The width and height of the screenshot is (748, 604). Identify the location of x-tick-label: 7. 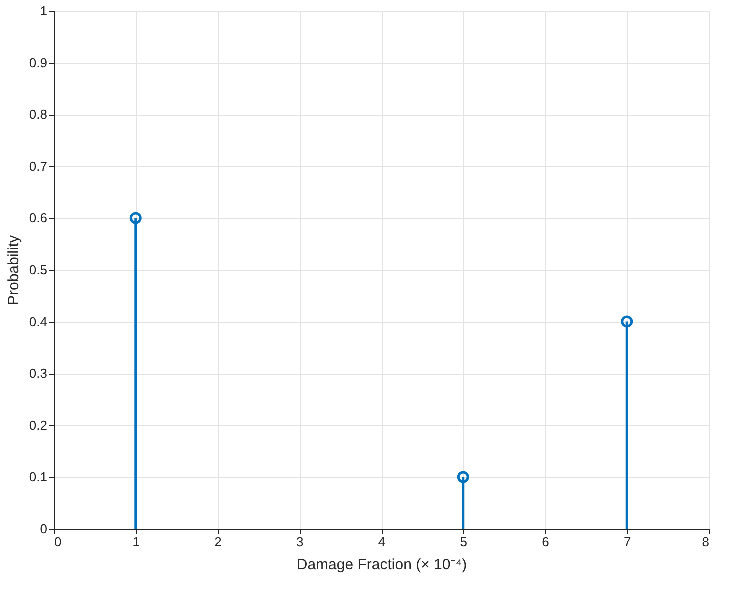
(628, 542).